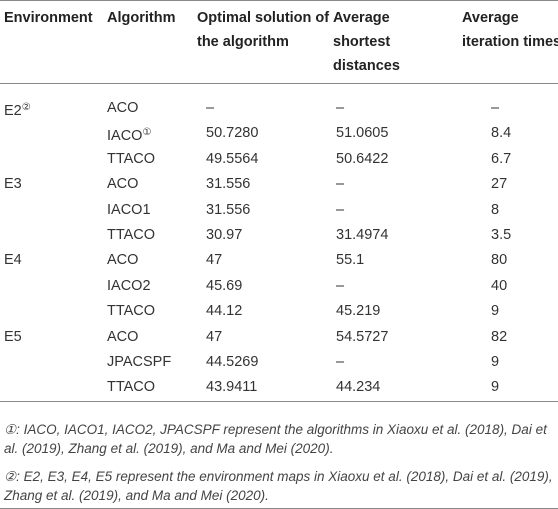  What do you see at coordinates (210, 108) in the screenshot?
I see `optimal-cell: –` at bounding box center [210, 108].